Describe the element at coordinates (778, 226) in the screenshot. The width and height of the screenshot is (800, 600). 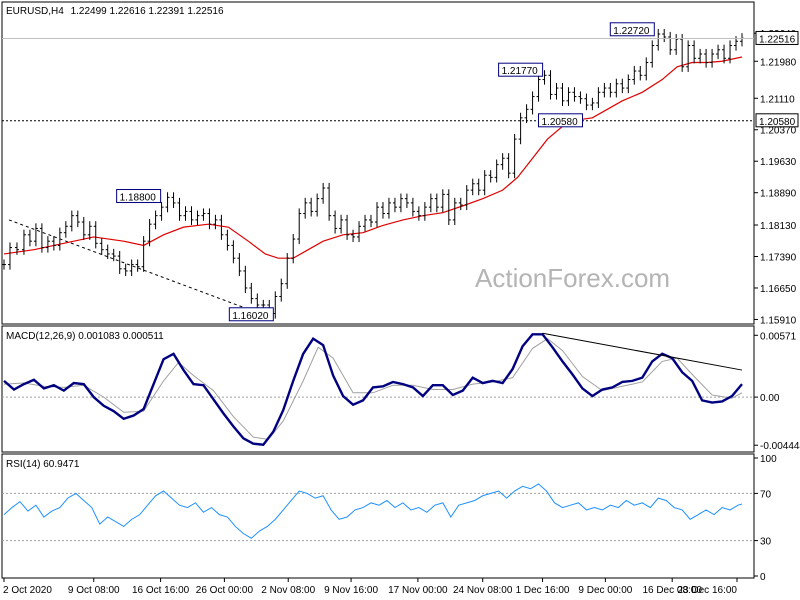
I see `price-tick-label: 1.18130` at that location.